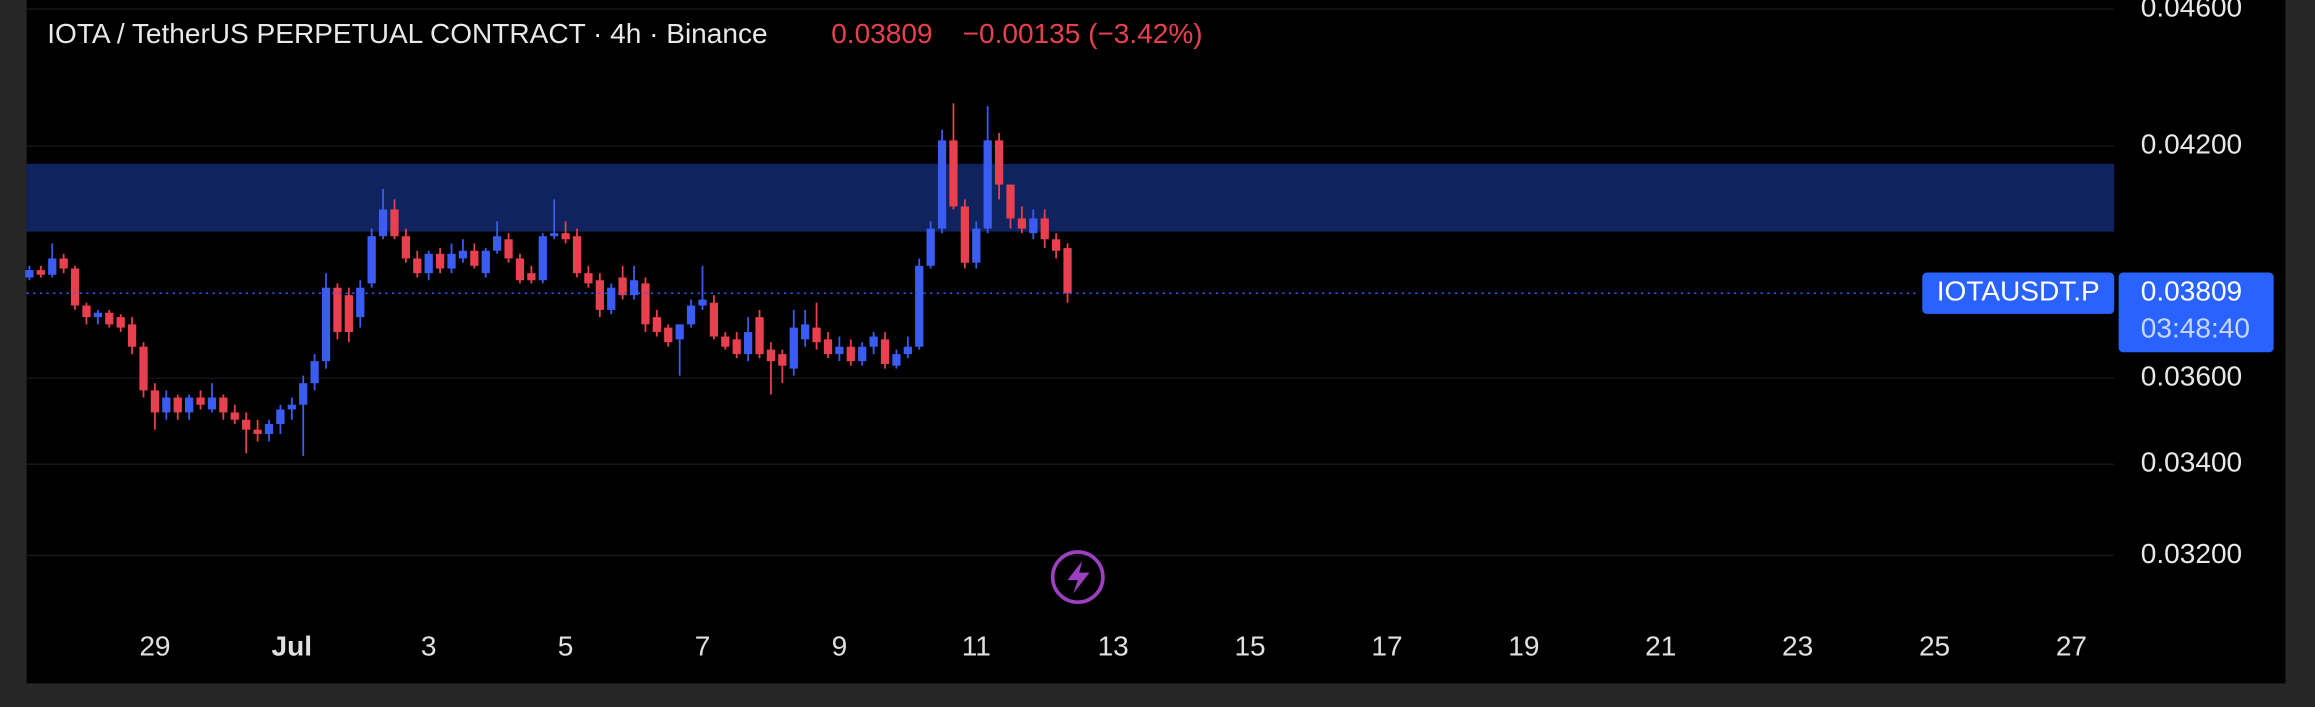 The width and height of the screenshot is (2315, 707). Describe the element at coordinates (976, 645) in the screenshot. I see `x-tick-label: 11` at that location.